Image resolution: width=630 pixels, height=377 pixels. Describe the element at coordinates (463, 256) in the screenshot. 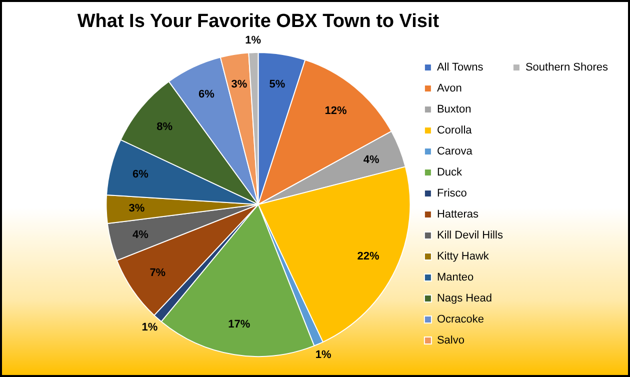

I see `legend-label: Kitty Hawk` at that location.